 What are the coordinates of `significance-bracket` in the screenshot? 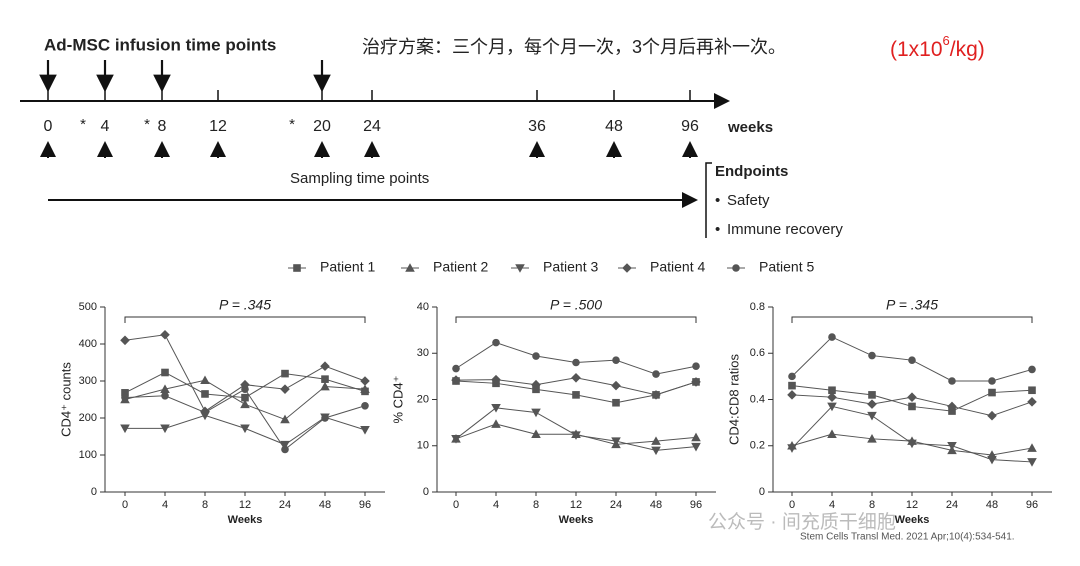 It's located at (912, 319).